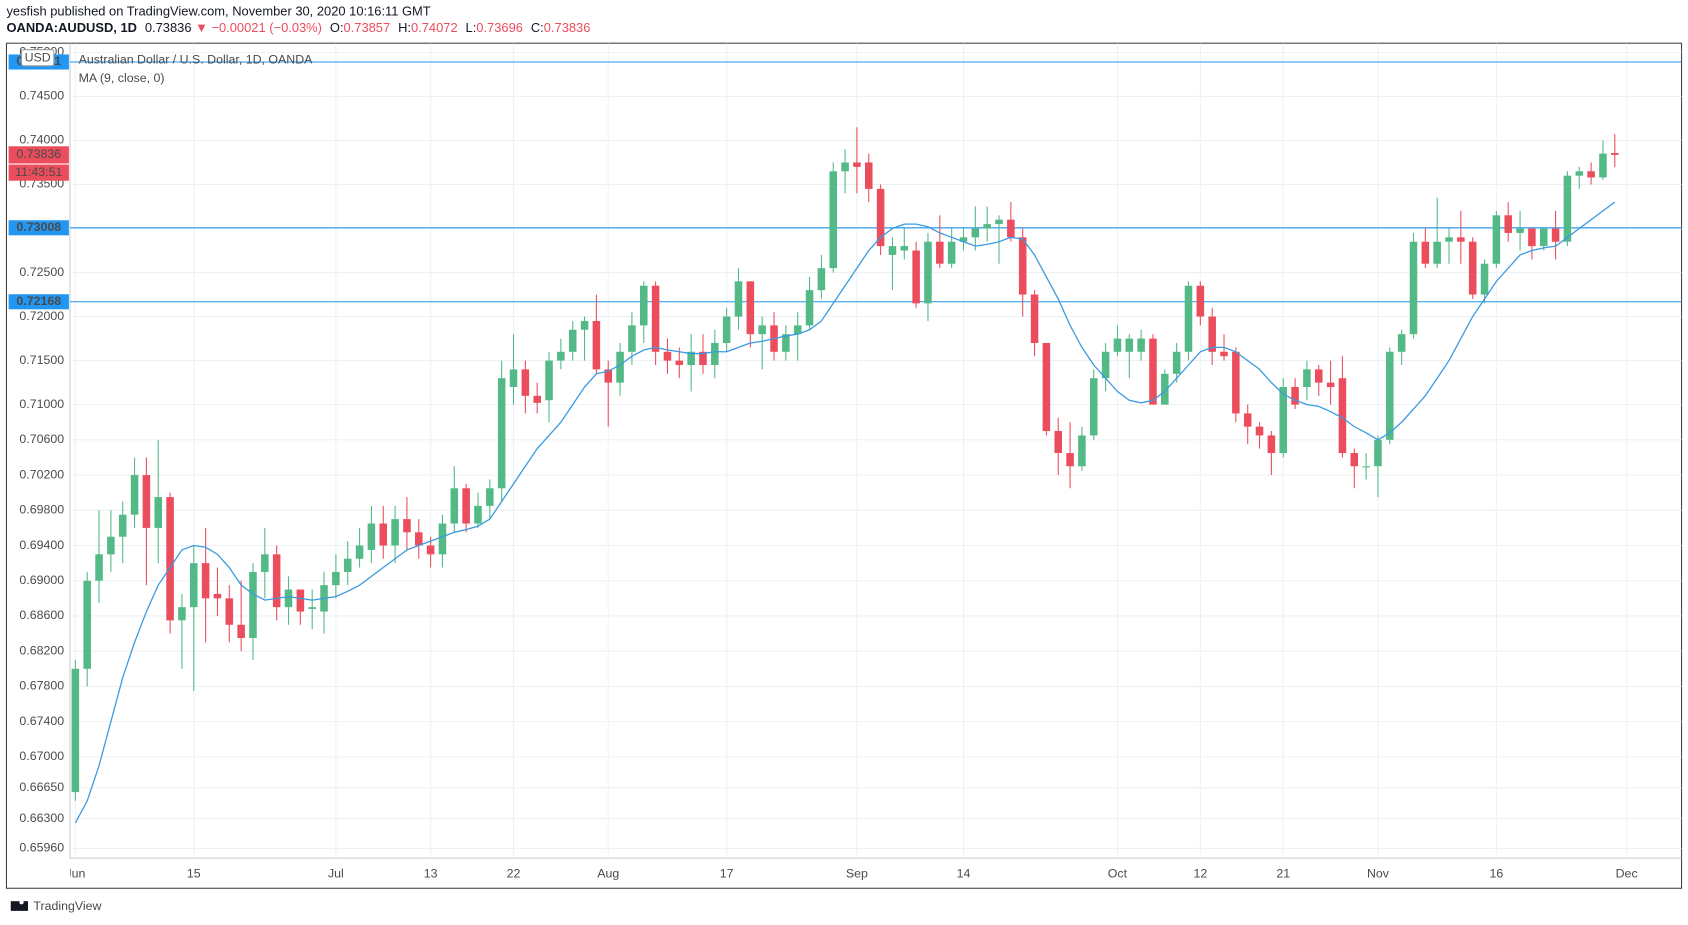  I want to click on x-tick-label: 14, so click(964, 874).